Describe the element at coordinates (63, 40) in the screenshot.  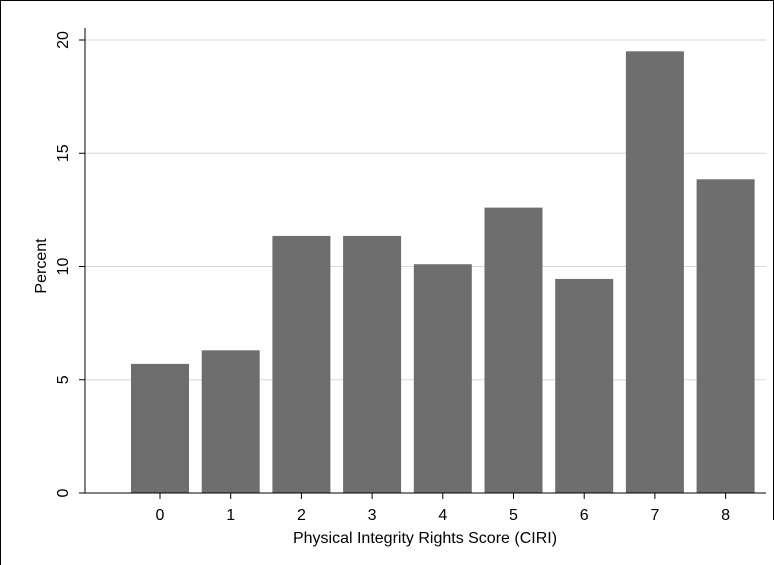
I see `y-tick-label: 20` at that location.